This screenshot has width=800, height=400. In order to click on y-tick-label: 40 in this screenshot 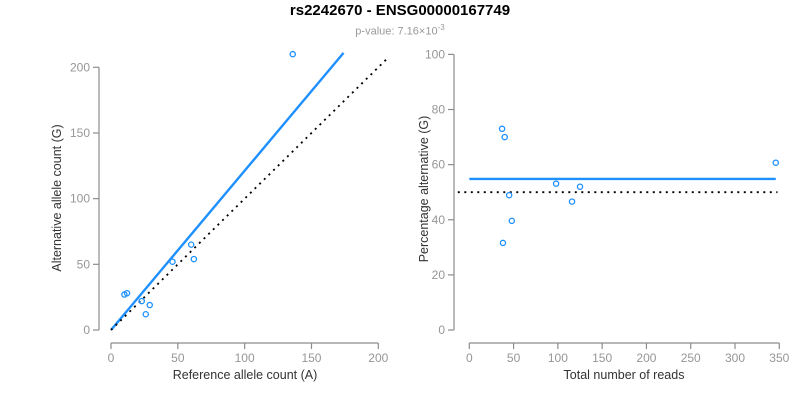, I will do `click(439, 220)`.